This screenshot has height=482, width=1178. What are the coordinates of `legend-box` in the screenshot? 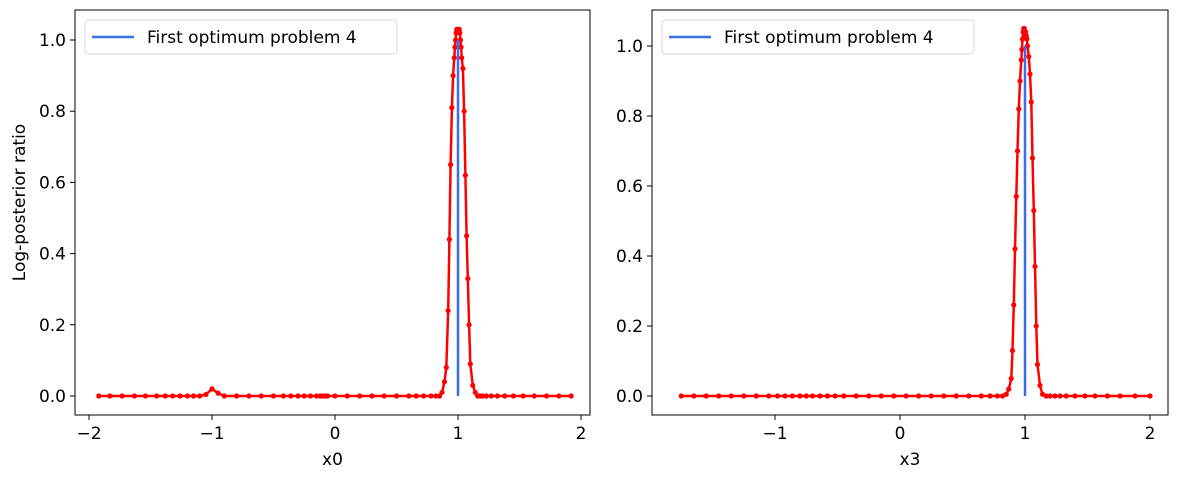 It's located at (818, 37).